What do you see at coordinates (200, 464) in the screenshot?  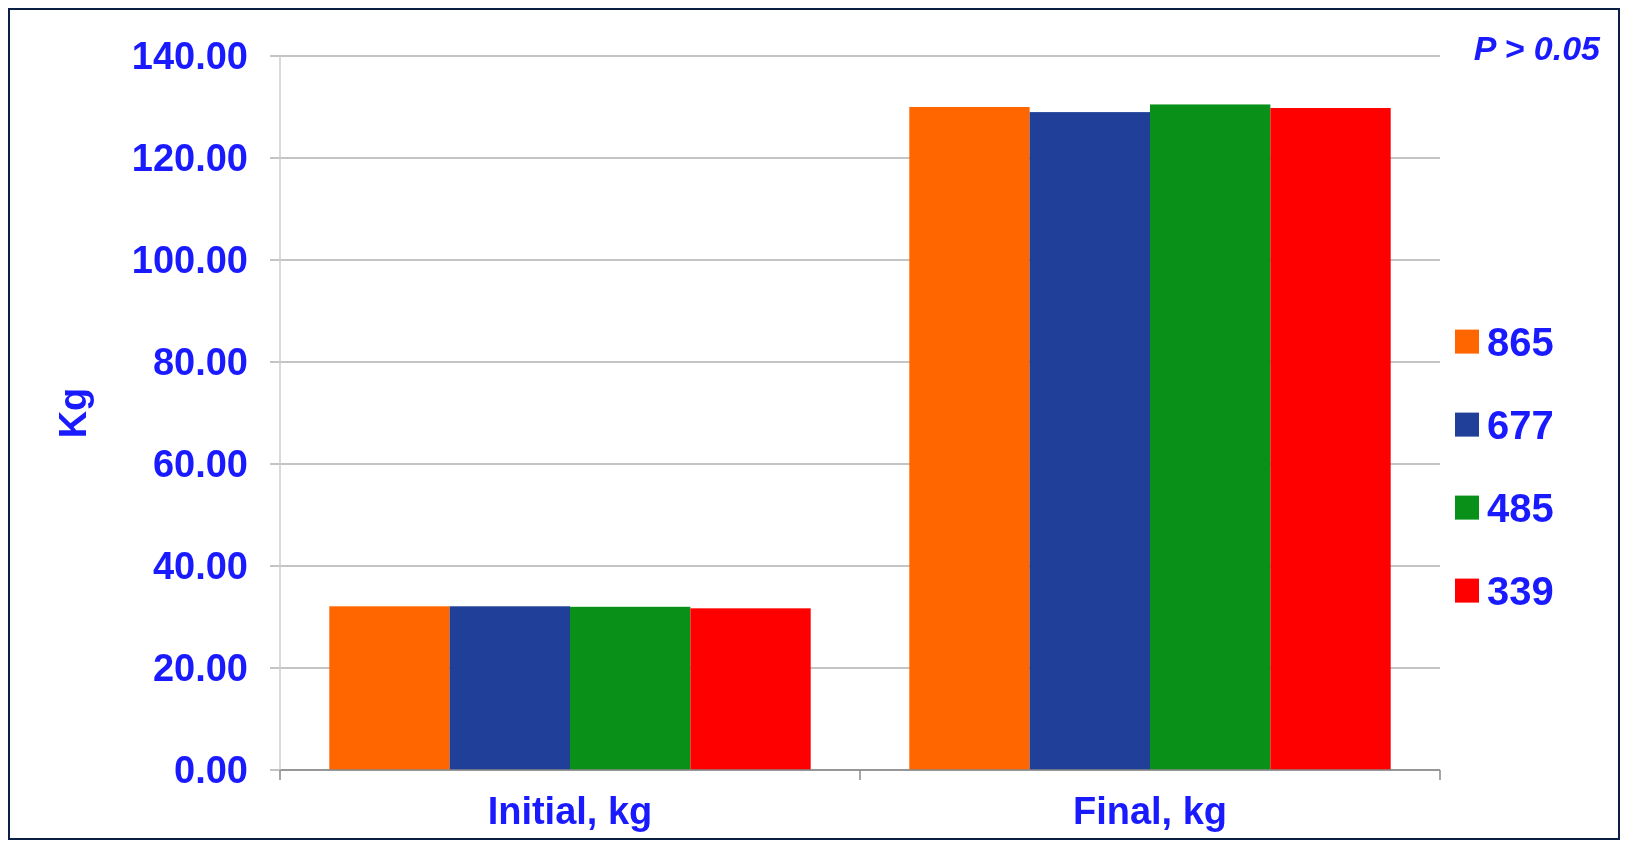 I see `y-tick-label: 60.00` at bounding box center [200, 464].